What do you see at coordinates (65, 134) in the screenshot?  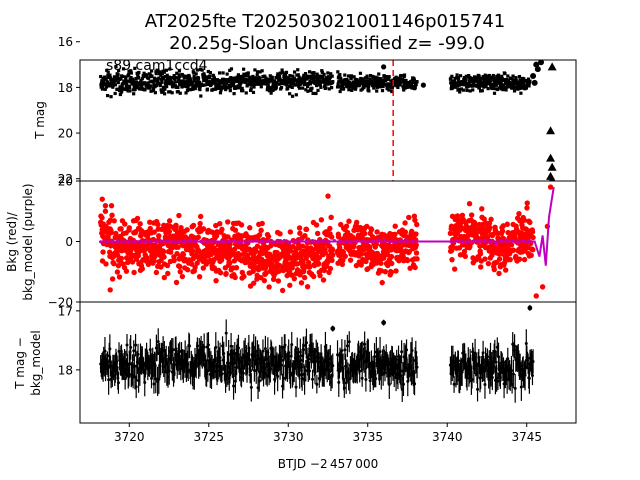 I see `y-tick-label: 20` at bounding box center [65, 134].